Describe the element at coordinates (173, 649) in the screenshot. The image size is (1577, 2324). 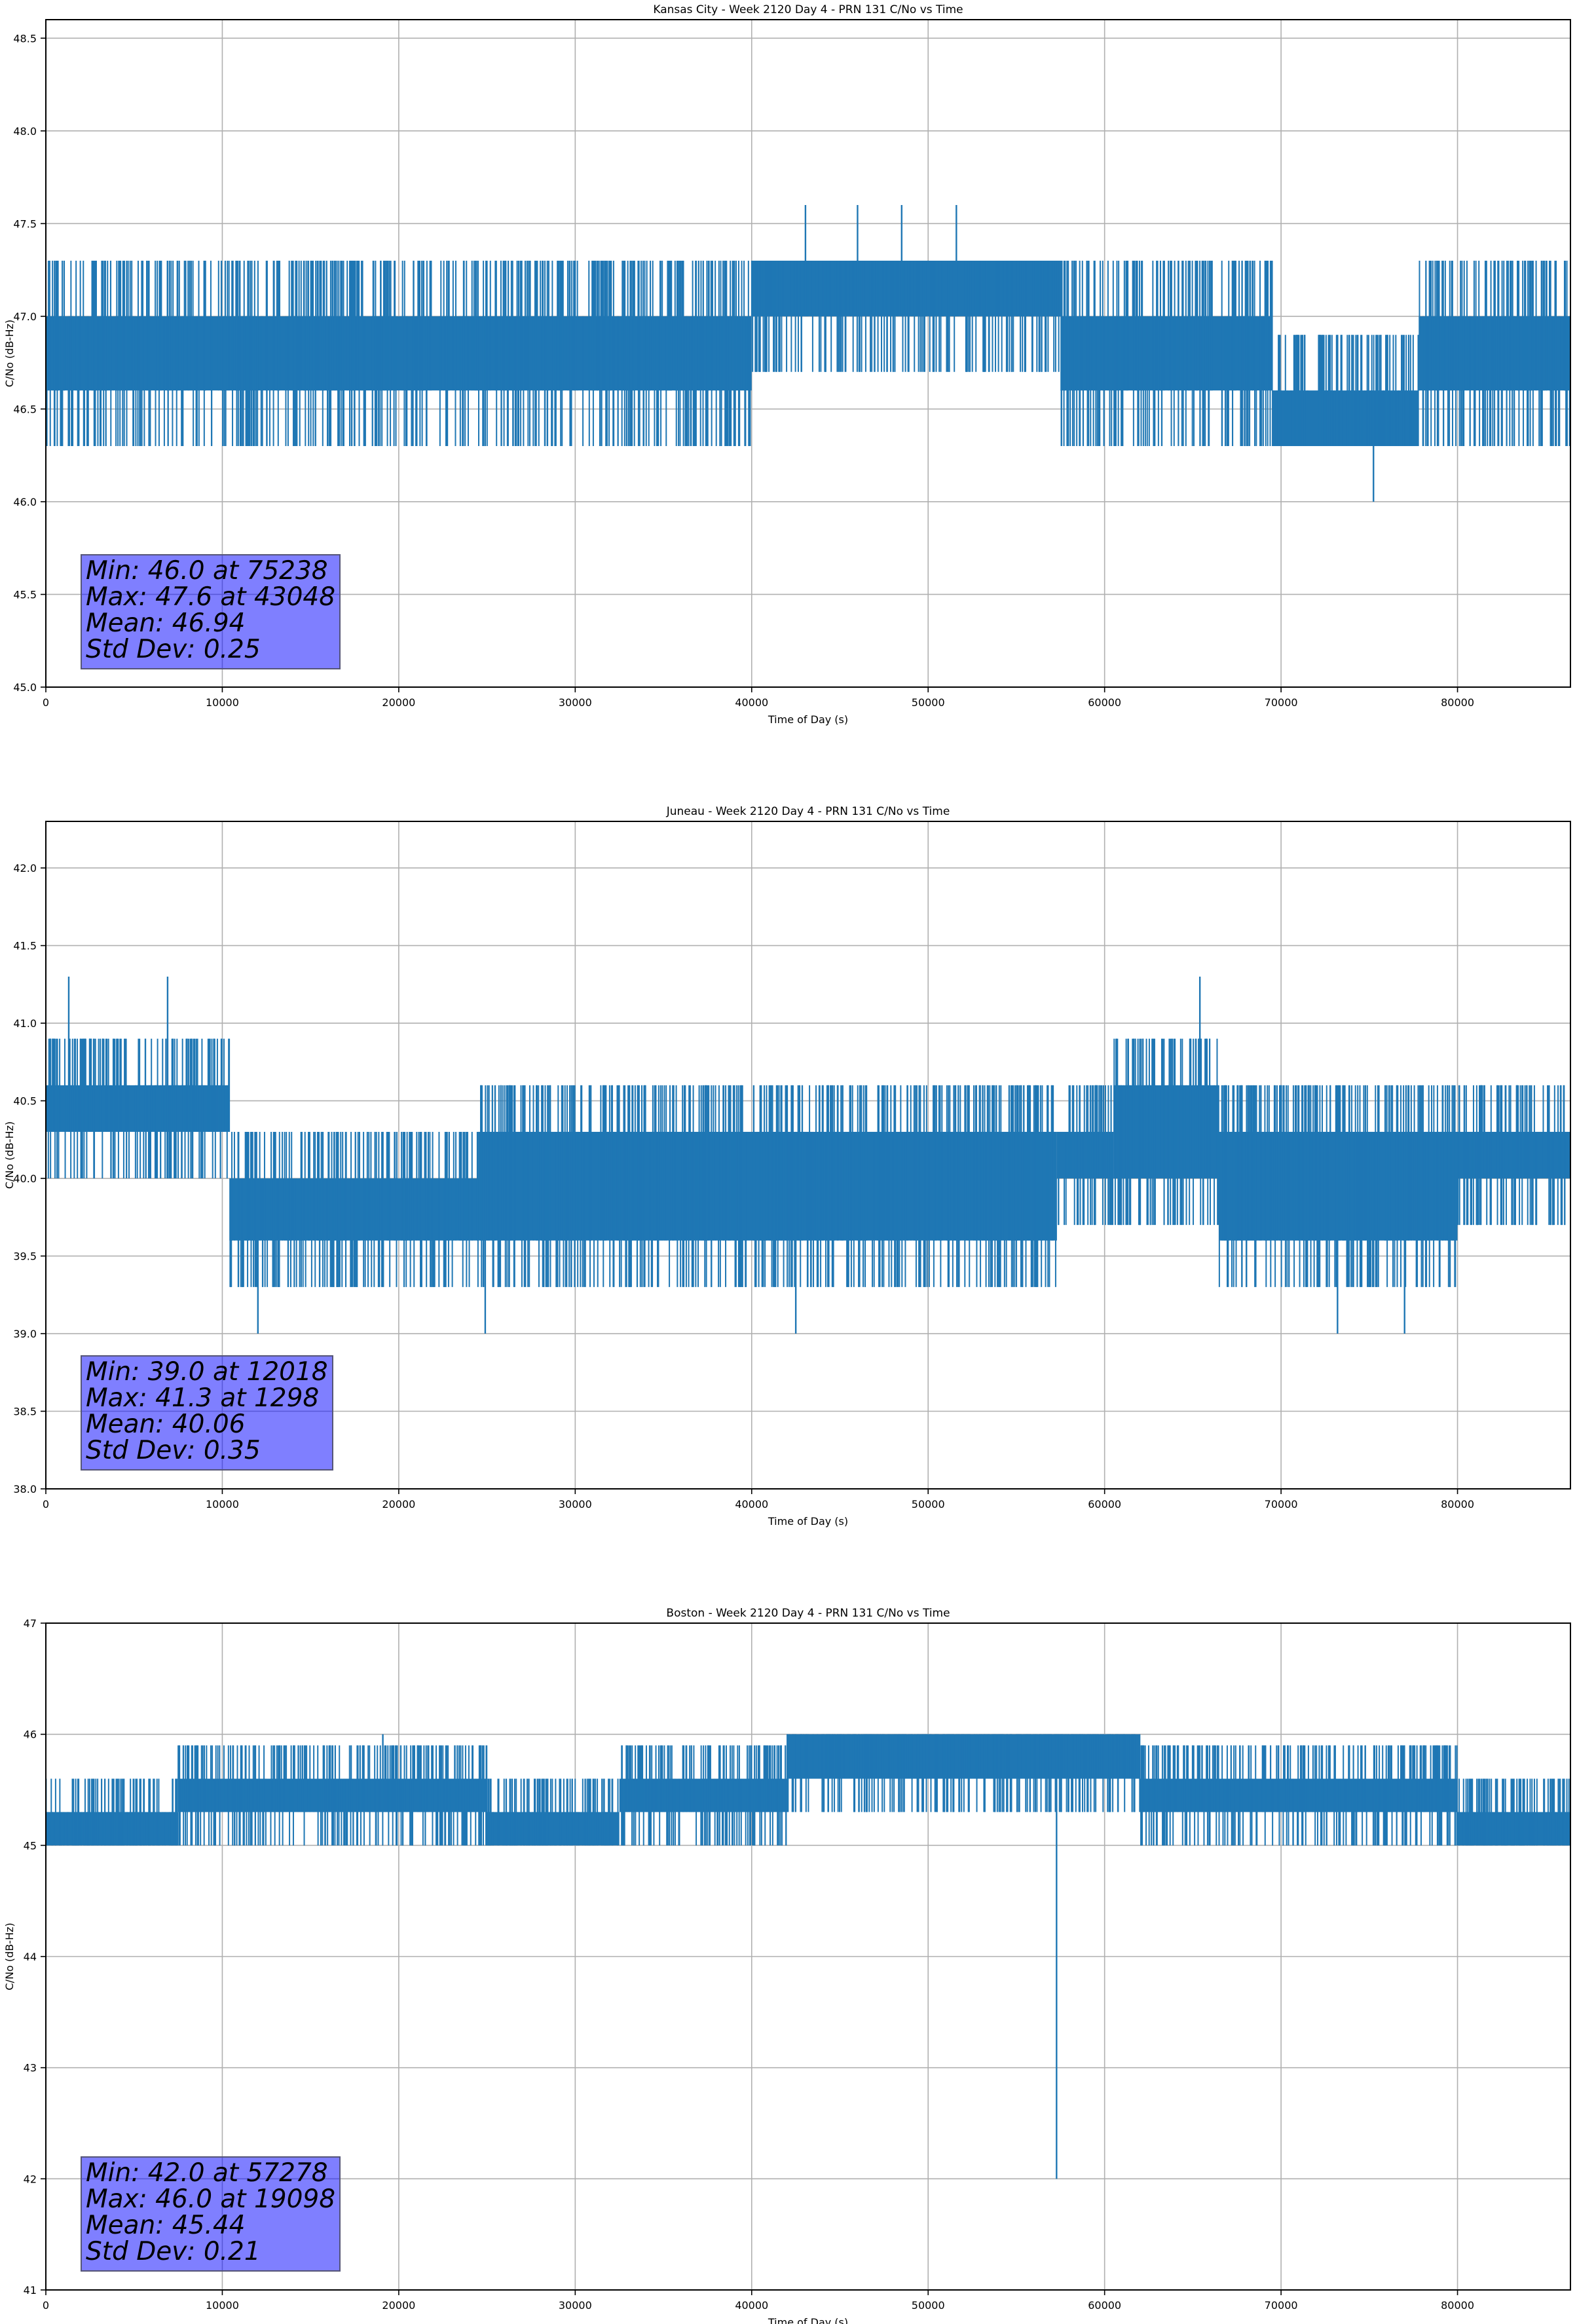
I see `stat-std: Std Dev: 0.25` at that location.